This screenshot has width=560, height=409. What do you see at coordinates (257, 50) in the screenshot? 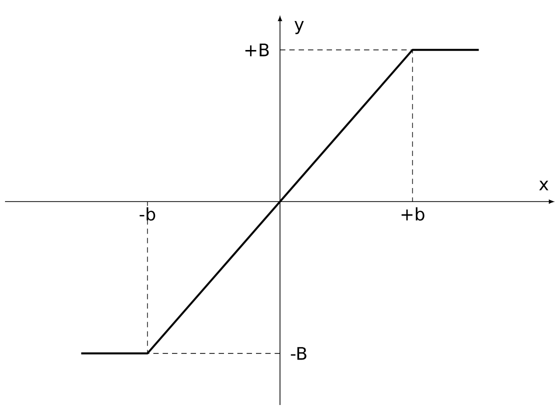
I see `annotation: +B` at bounding box center [257, 50].